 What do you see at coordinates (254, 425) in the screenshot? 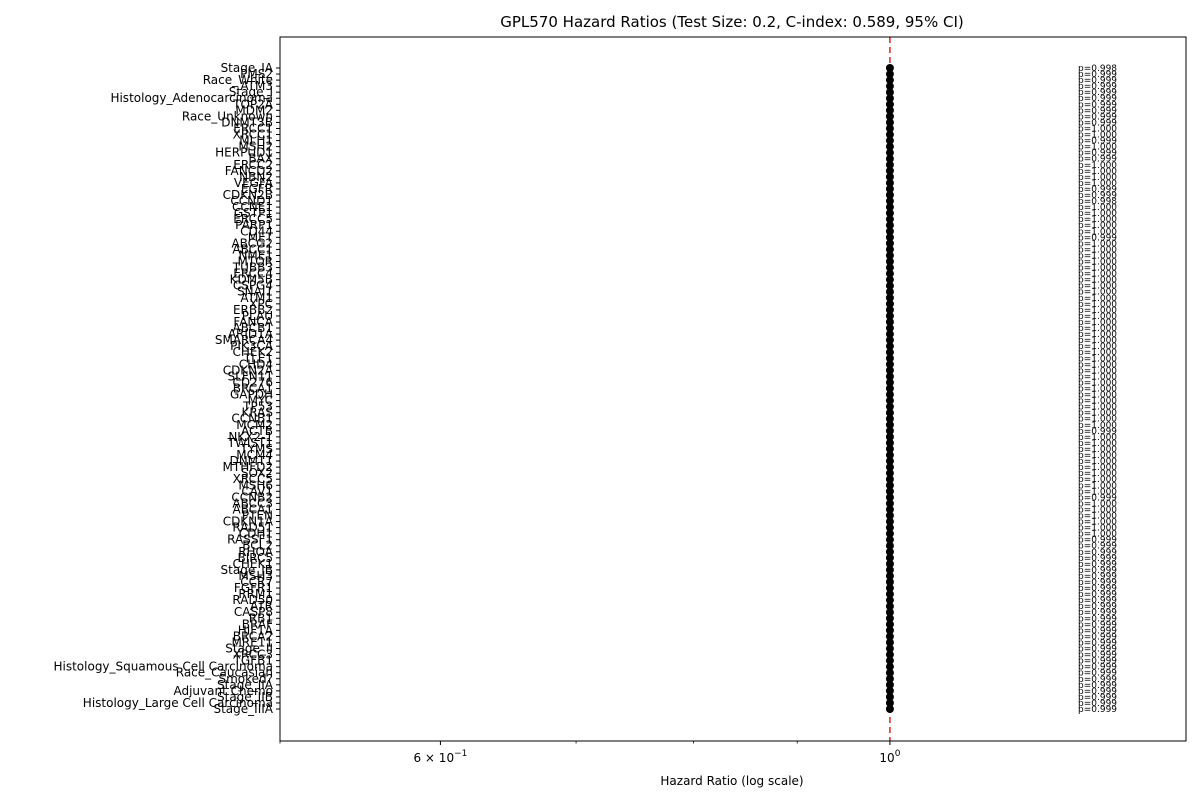
I see `y-tick-label: MCM2` at bounding box center [254, 425].